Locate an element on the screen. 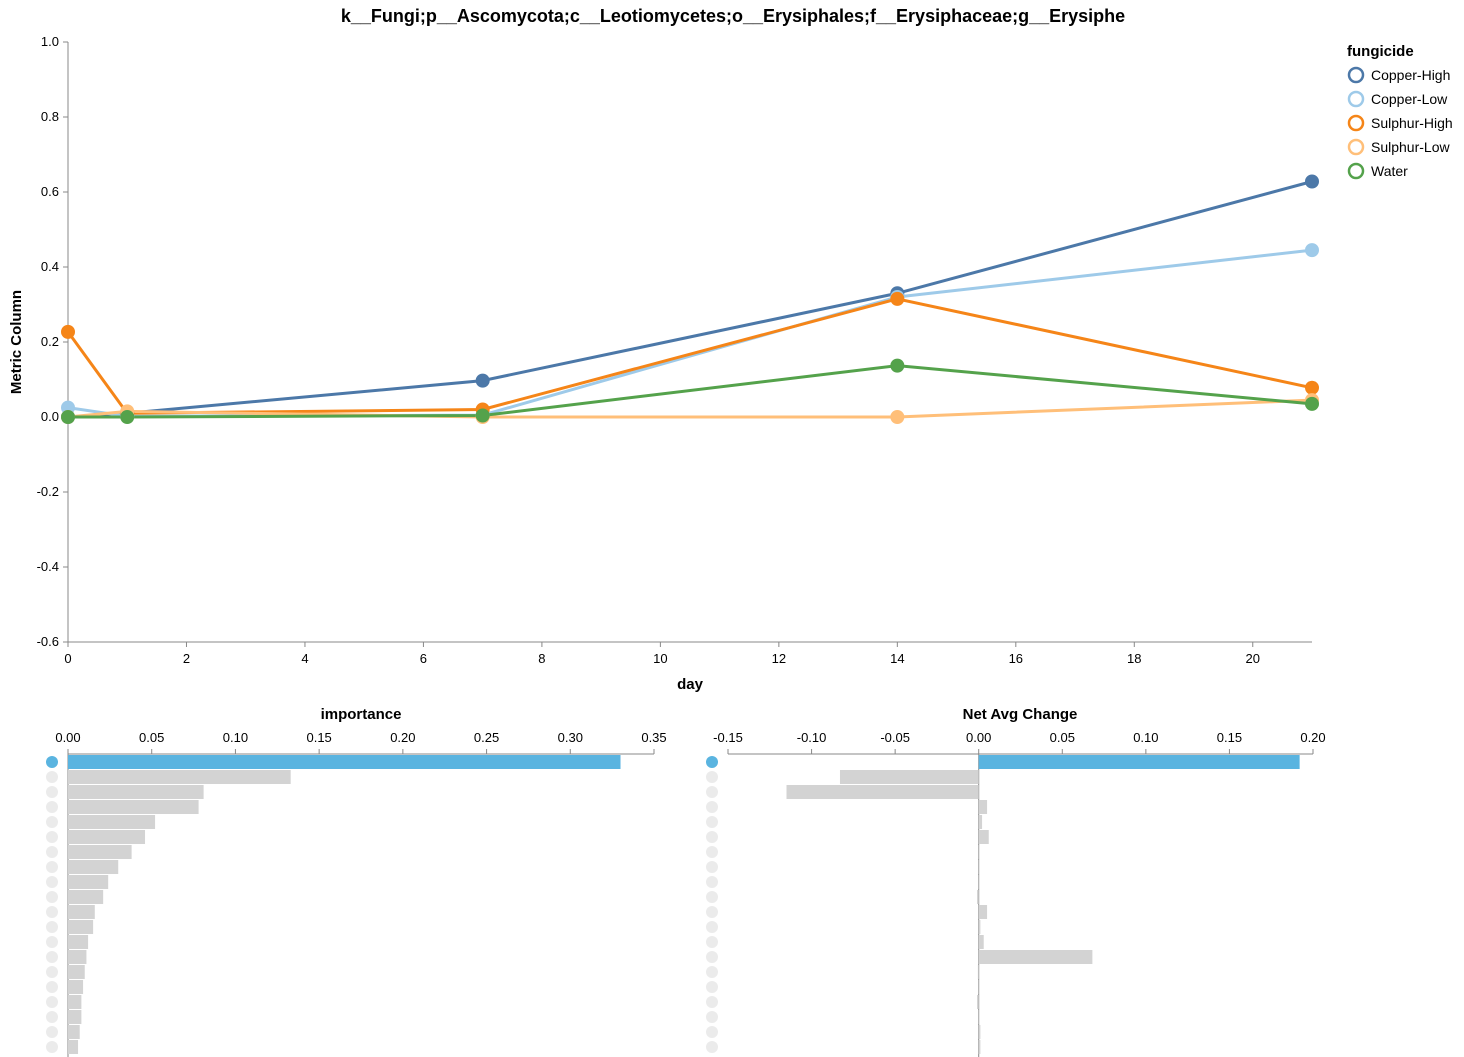 The width and height of the screenshot is (1464, 1057). x-tick-label: 4 is located at coordinates (304, 658).